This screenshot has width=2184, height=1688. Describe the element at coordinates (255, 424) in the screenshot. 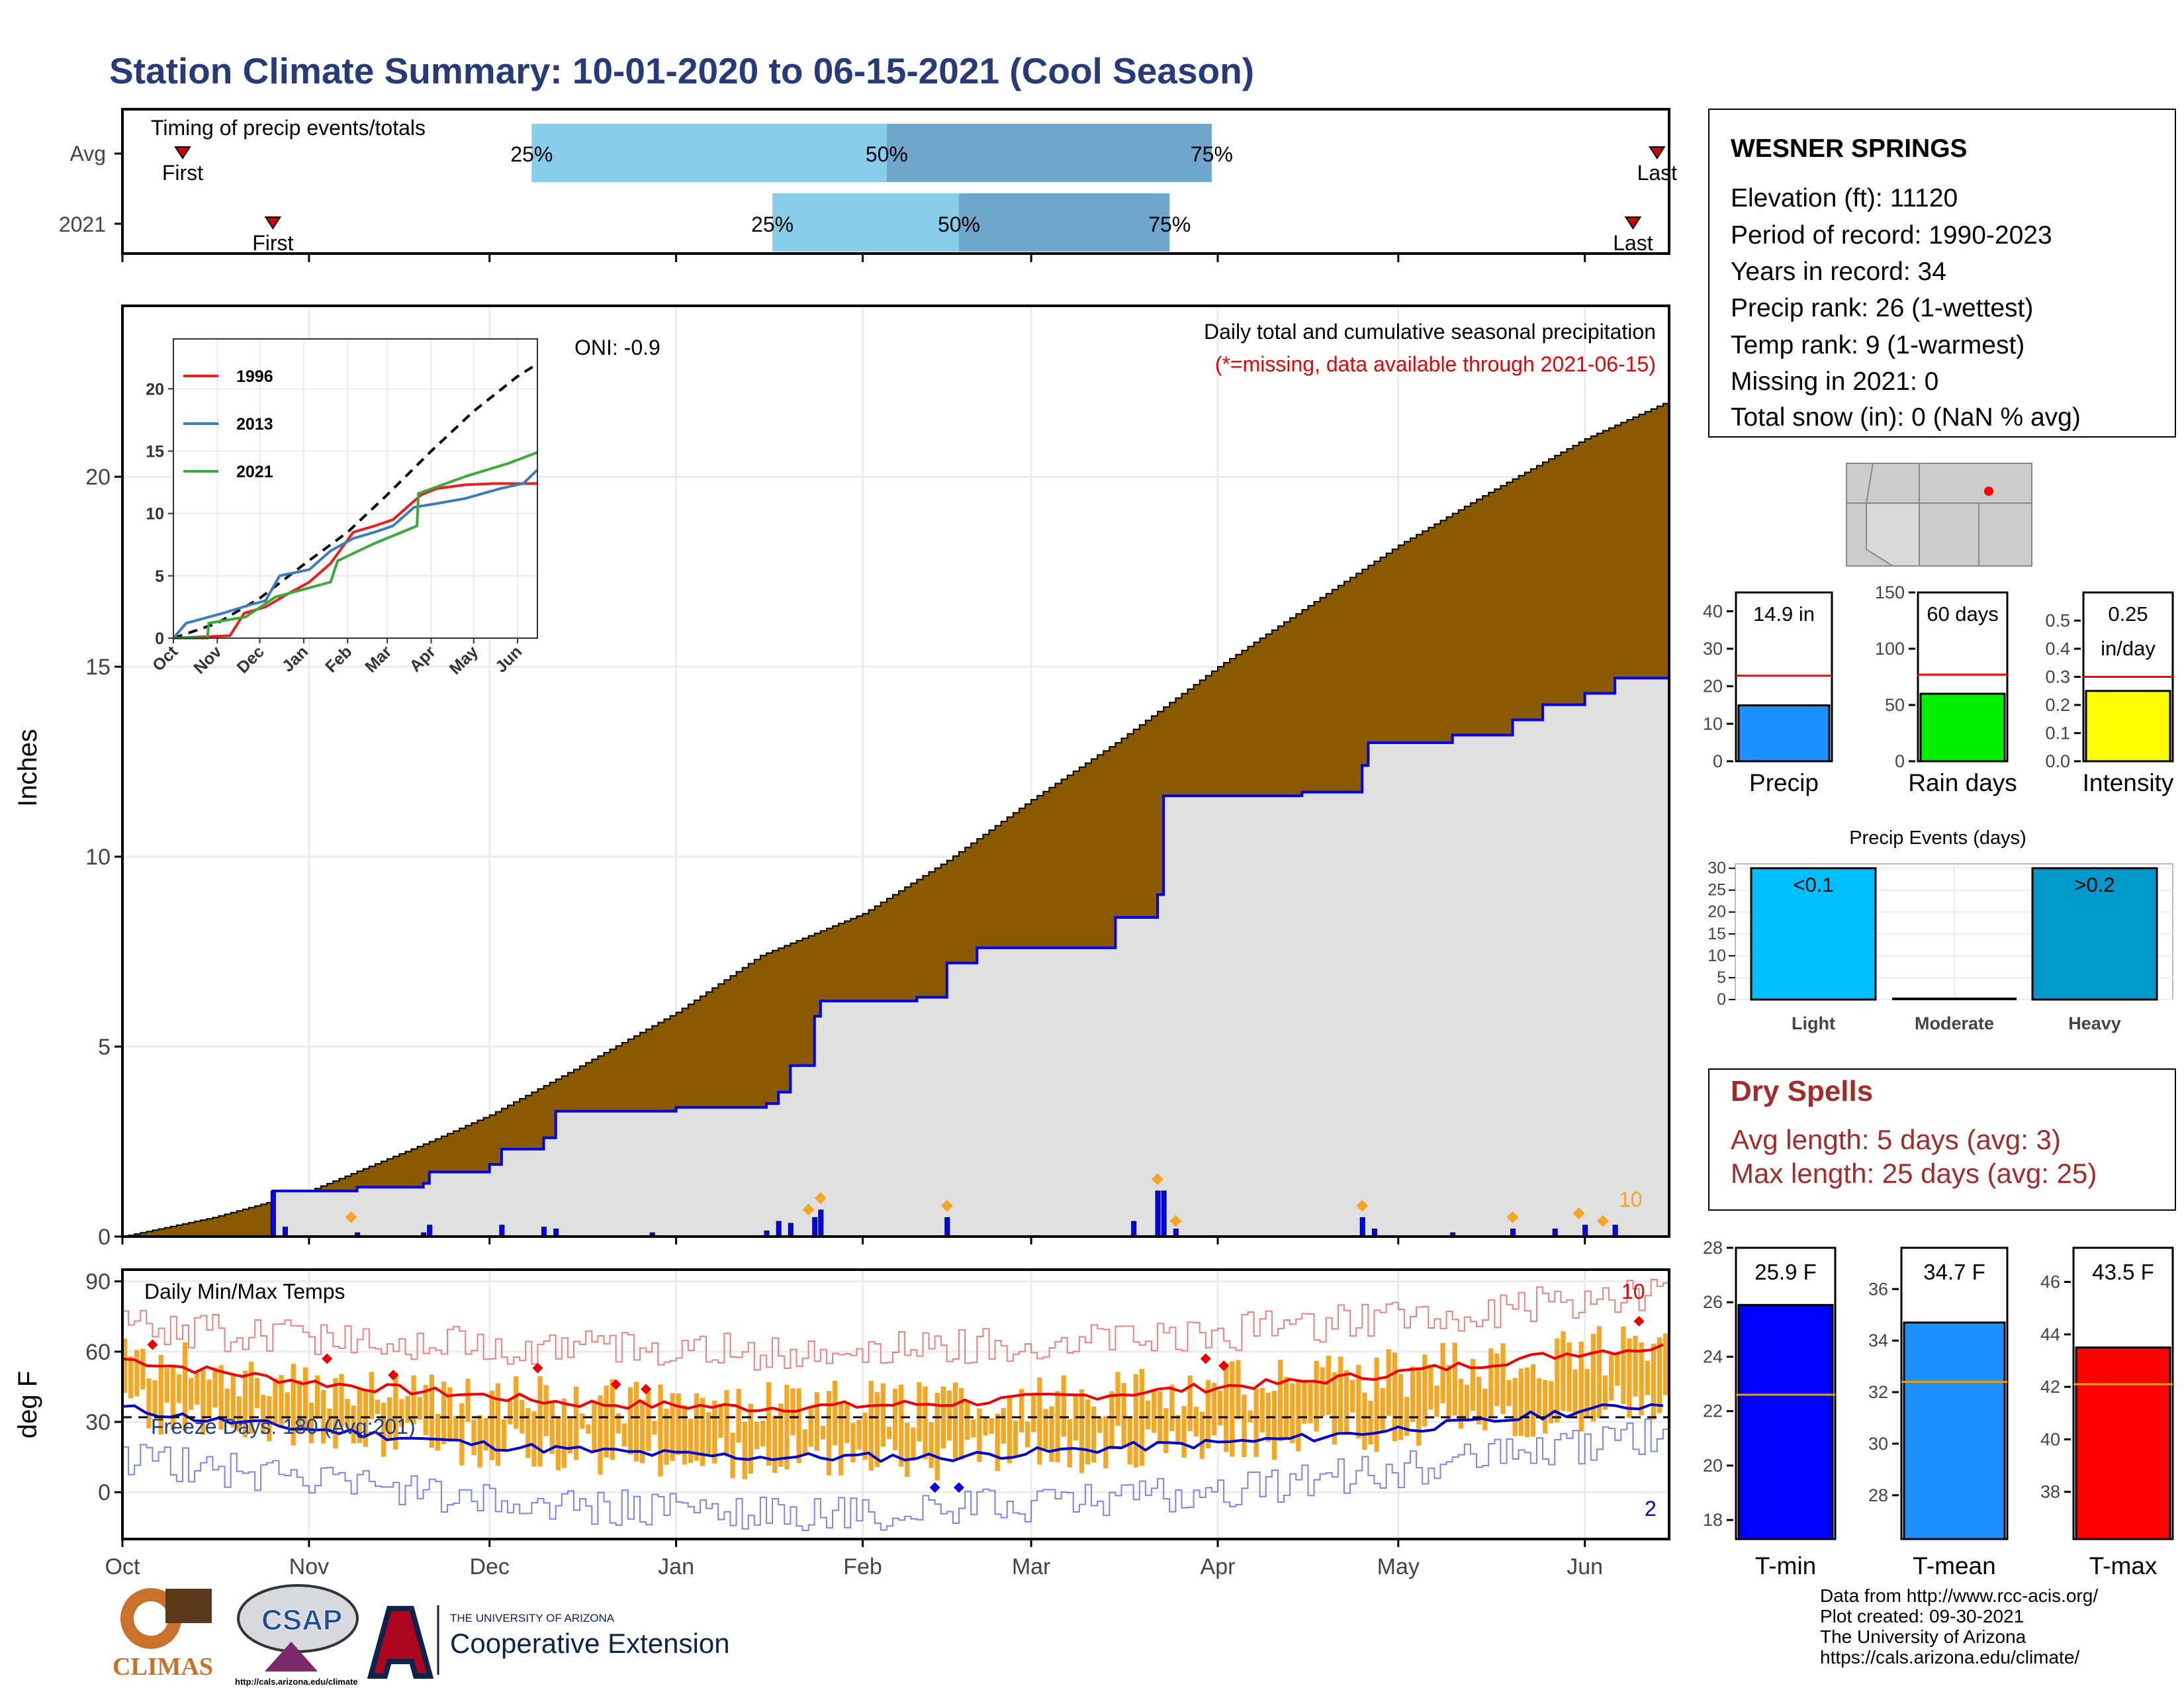

I see `inset-legend-label: 2013` at that location.